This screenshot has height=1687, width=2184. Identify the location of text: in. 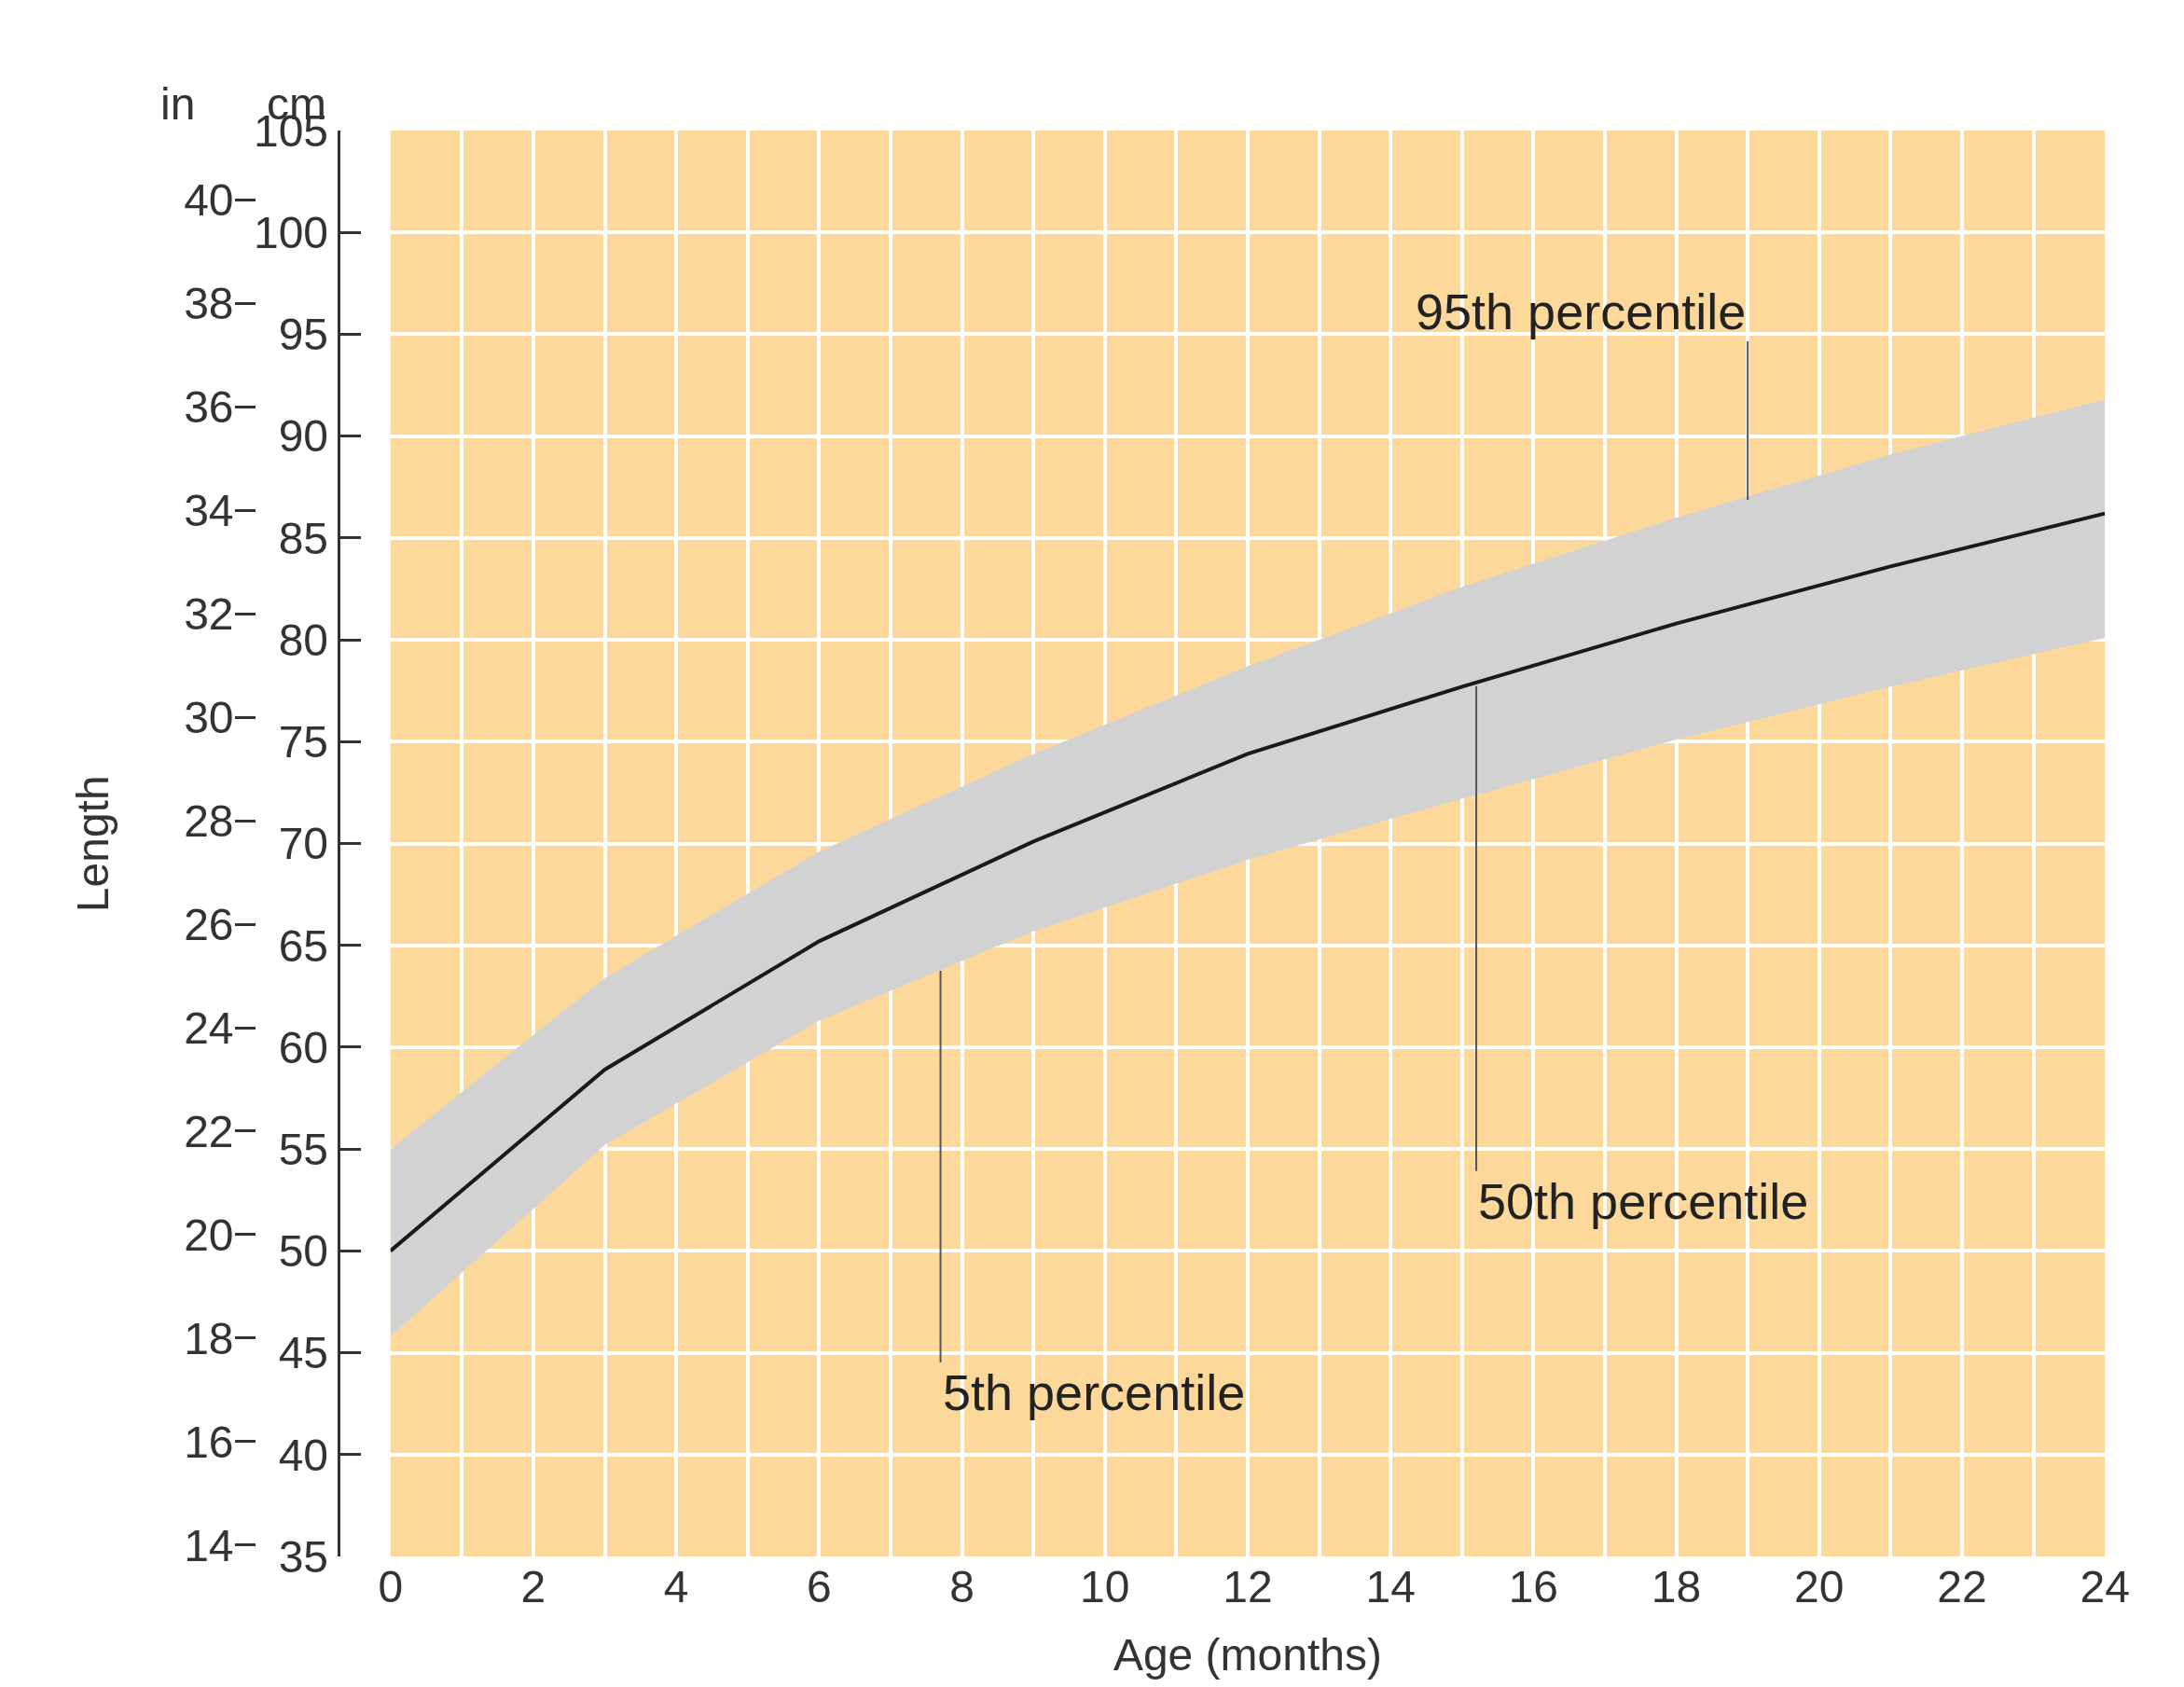
(178, 104).